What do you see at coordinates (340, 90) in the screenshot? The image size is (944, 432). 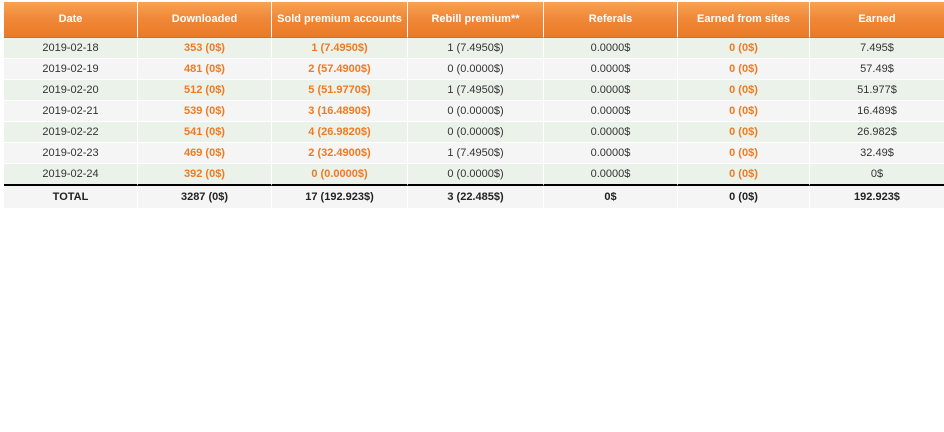 I see `cell-sold-premium: 5 (51.9770$)` at bounding box center [340, 90].